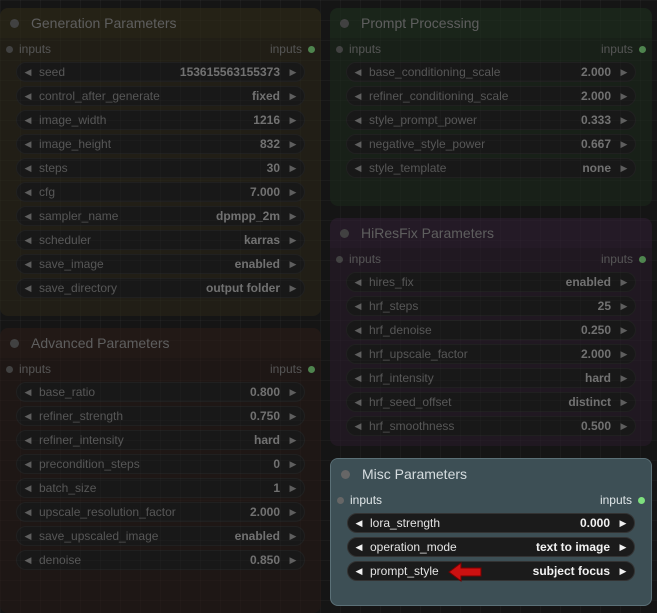 The image size is (657, 613). What do you see at coordinates (491, 120) in the screenshot?
I see `widget-style-prompt-power: ◀ style_prompt_power 0.333 ▶` at bounding box center [491, 120].